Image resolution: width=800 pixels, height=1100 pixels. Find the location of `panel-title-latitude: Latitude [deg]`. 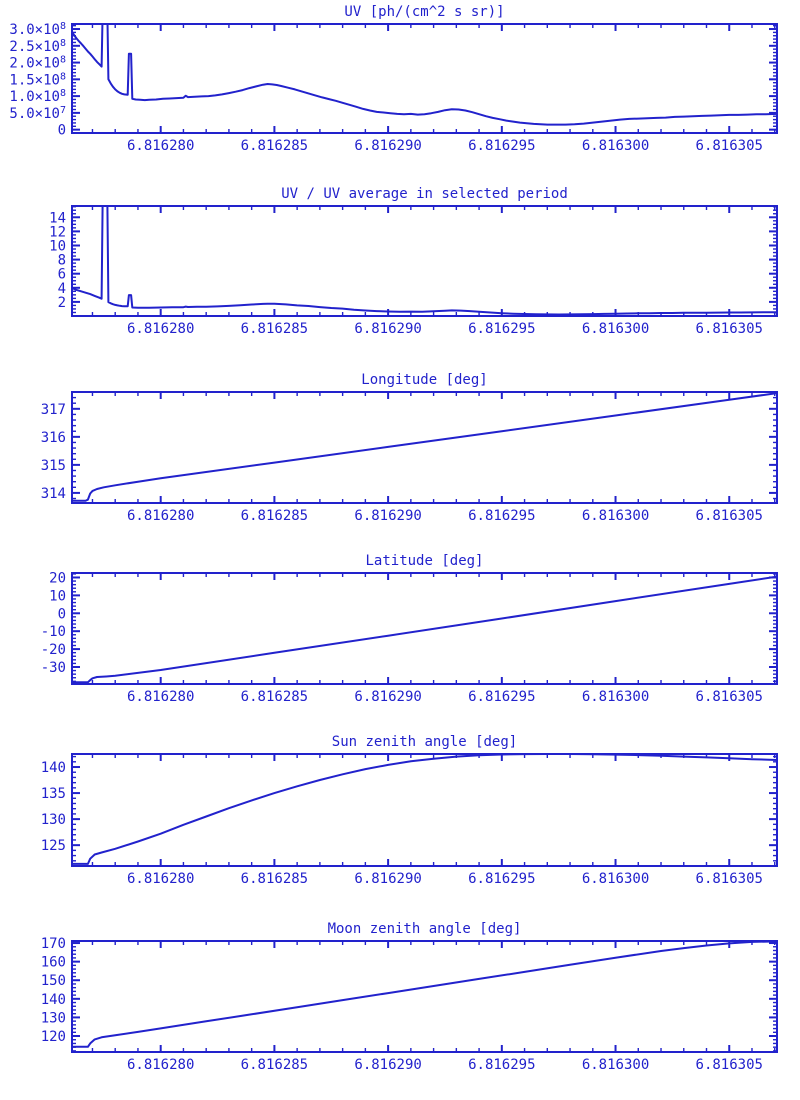

panel-title-latitude: Latitude [deg] is located at coordinates (424, 561).